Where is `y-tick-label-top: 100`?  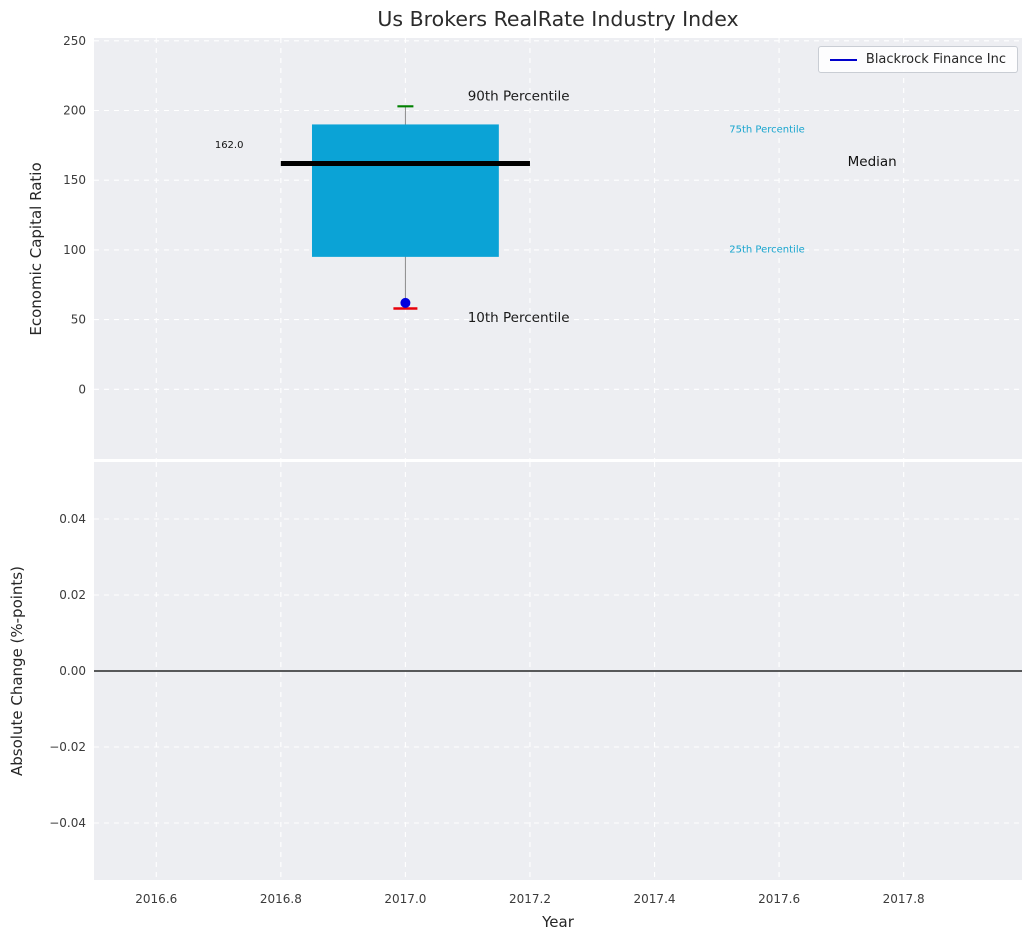
y-tick-label-top: 100 is located at coordinates (74, 250).